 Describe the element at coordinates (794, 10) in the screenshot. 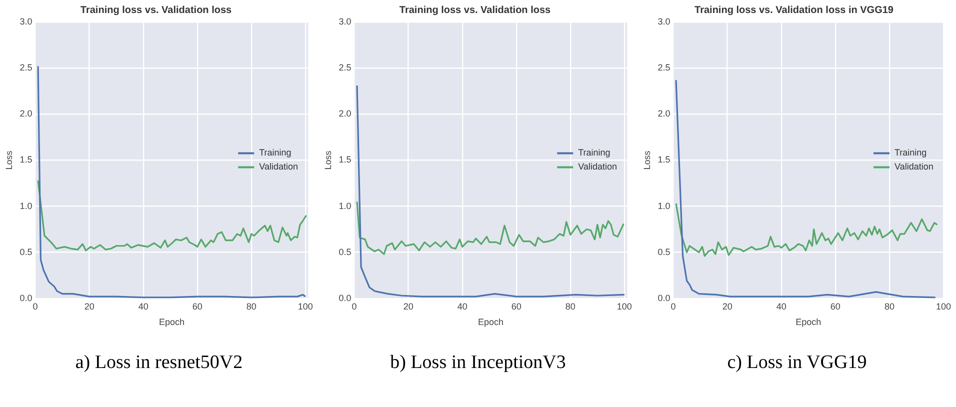

I see `chart-title: Training loss vs. Validation loss in VGG19` at that location.